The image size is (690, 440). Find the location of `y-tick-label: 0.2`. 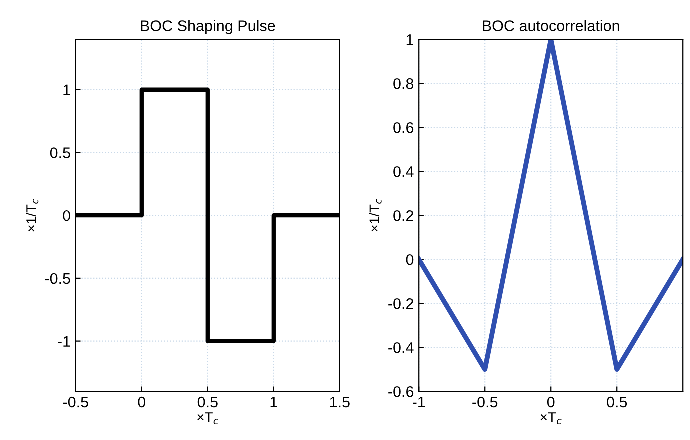

y-tick-label: 0.2 is located at coordinates (404, 216).